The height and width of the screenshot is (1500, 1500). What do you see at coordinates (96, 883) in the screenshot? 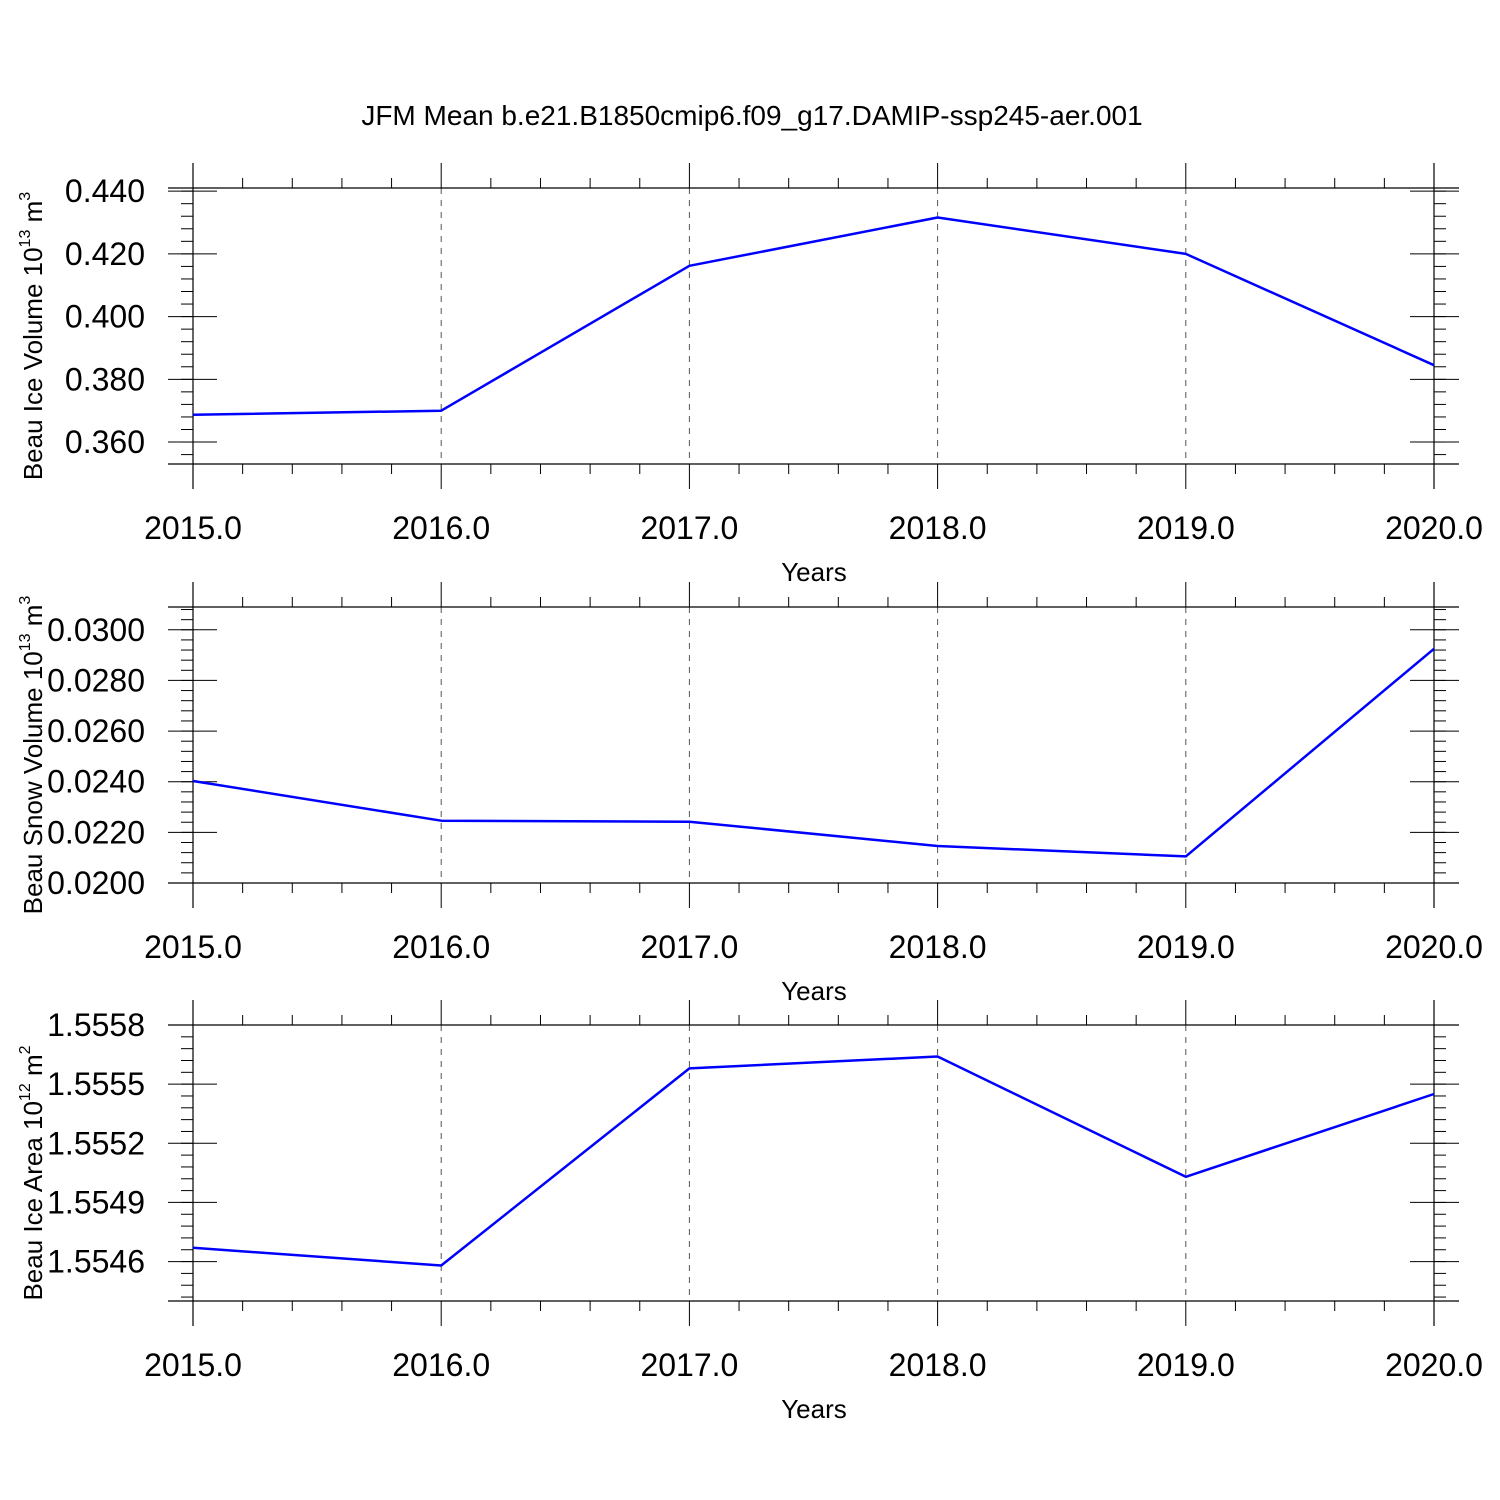
I see `y-tick-label: 0.0200` at bounding box center [96, 883].